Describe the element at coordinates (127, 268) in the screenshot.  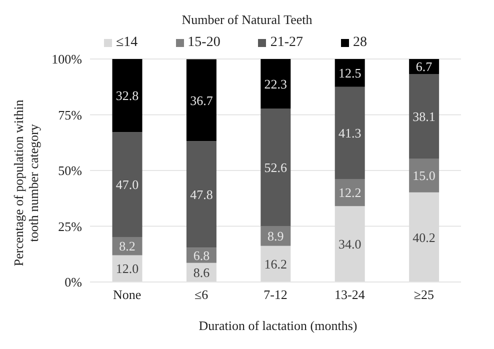
I see `data-label: 12.0` at that location.